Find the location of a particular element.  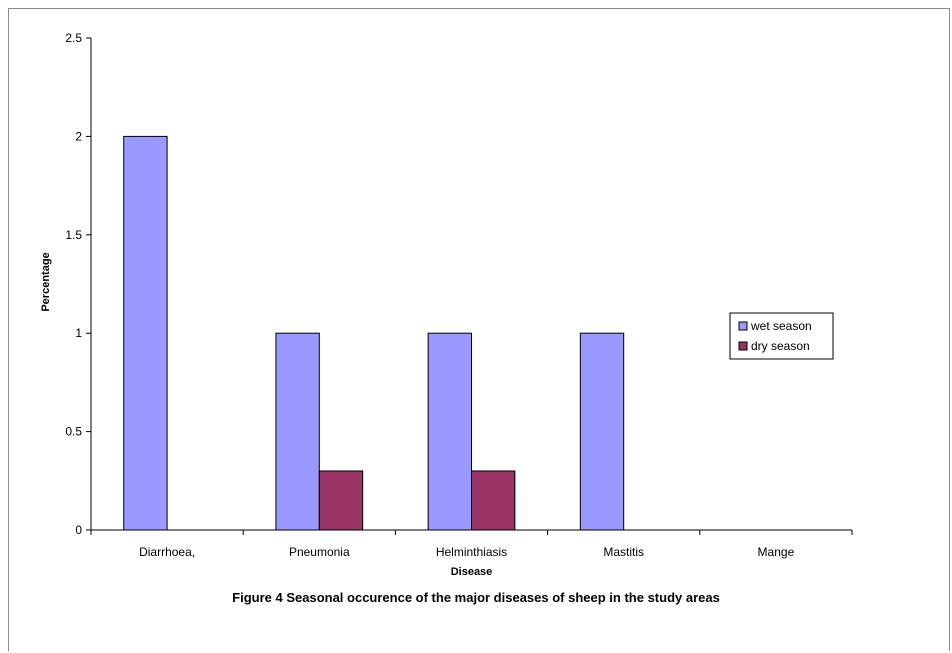

x-axis-title: Disease is located at coordinates (472, 572).